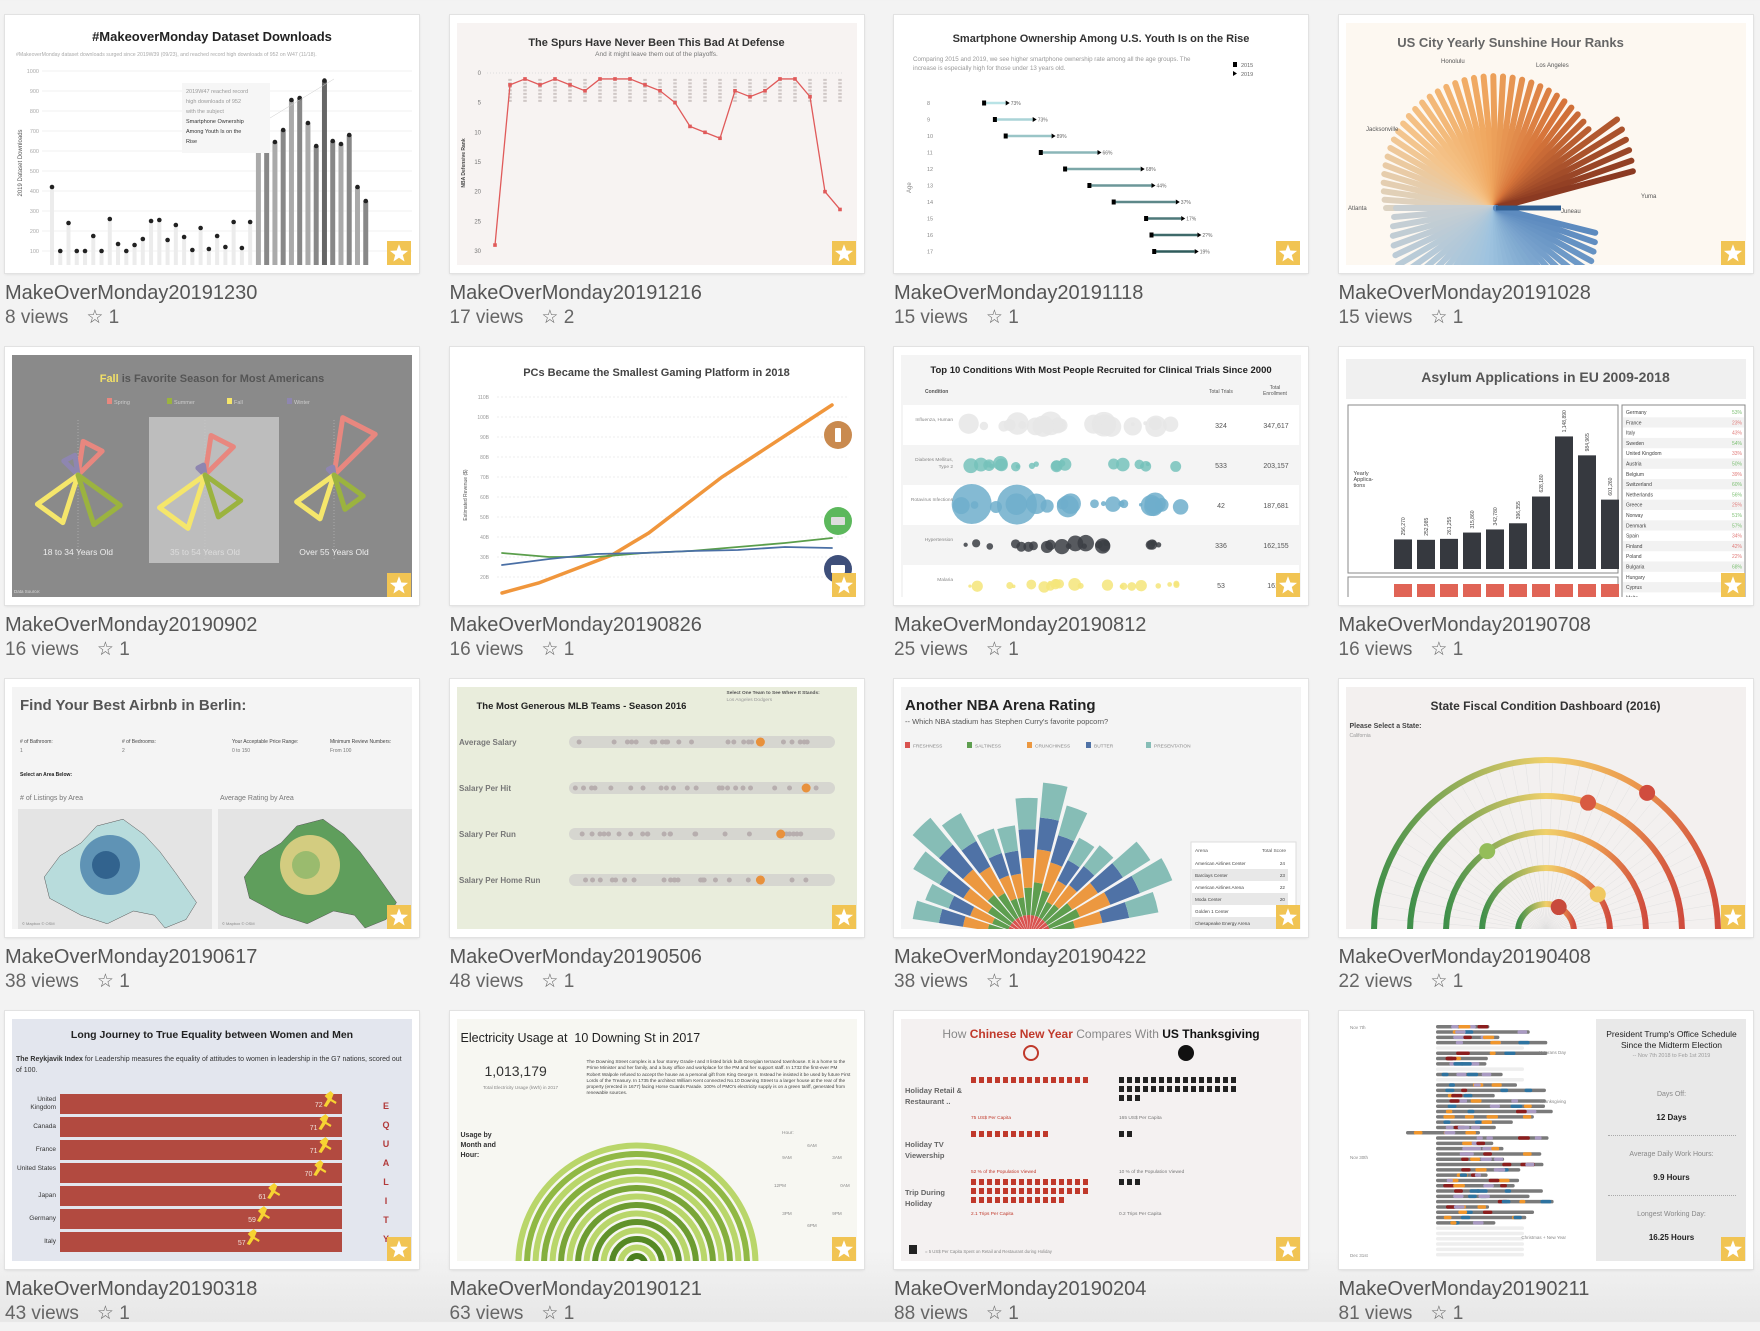 This screenshot has width=1760, height=1331. Describe the element at coordinates (233, 222) in the screenshot. I see `data-point` at that location.